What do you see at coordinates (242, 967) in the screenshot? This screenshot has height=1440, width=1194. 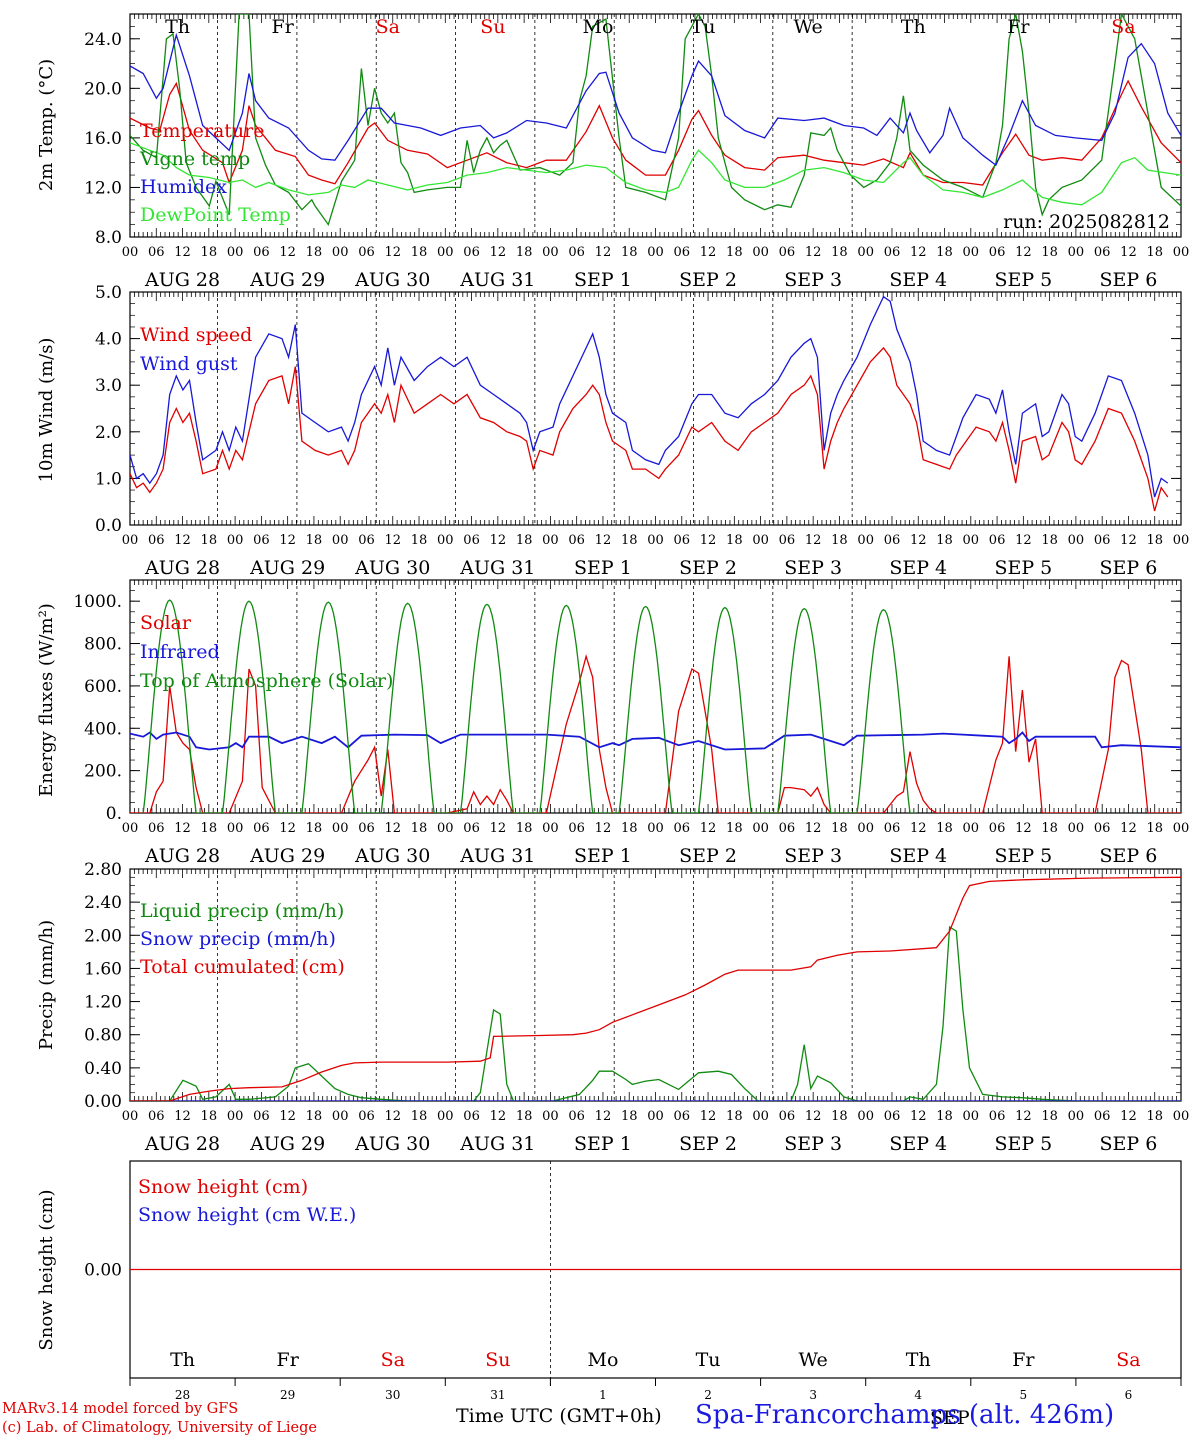 I see `legend-entry: Total cumulated (cm)` at bounding box center [242, 967].